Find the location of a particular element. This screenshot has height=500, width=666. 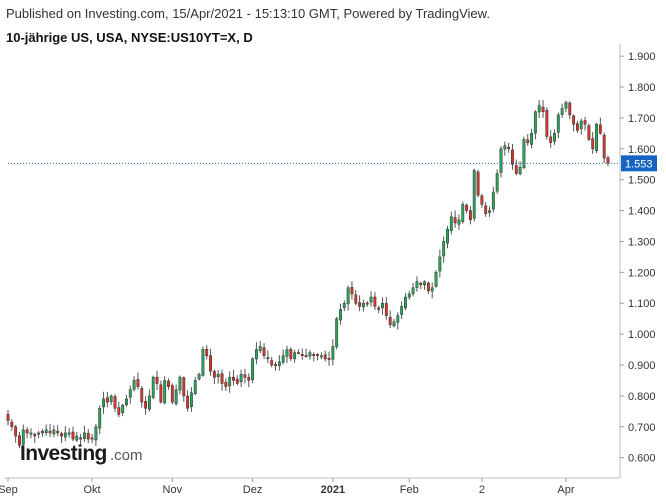

time-axis: Sep Okt Nov Dez 2021 Feb 2 Apr is located at coordinates (310, 486).